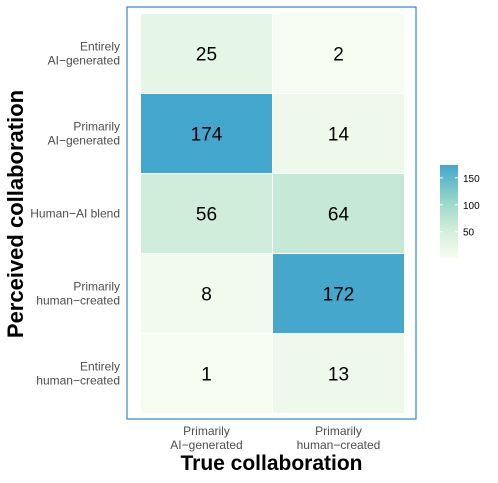  Describe the element at coordinates (471, 206) in the screenshot. I see `colorbar-tick-label: 100` at that location.